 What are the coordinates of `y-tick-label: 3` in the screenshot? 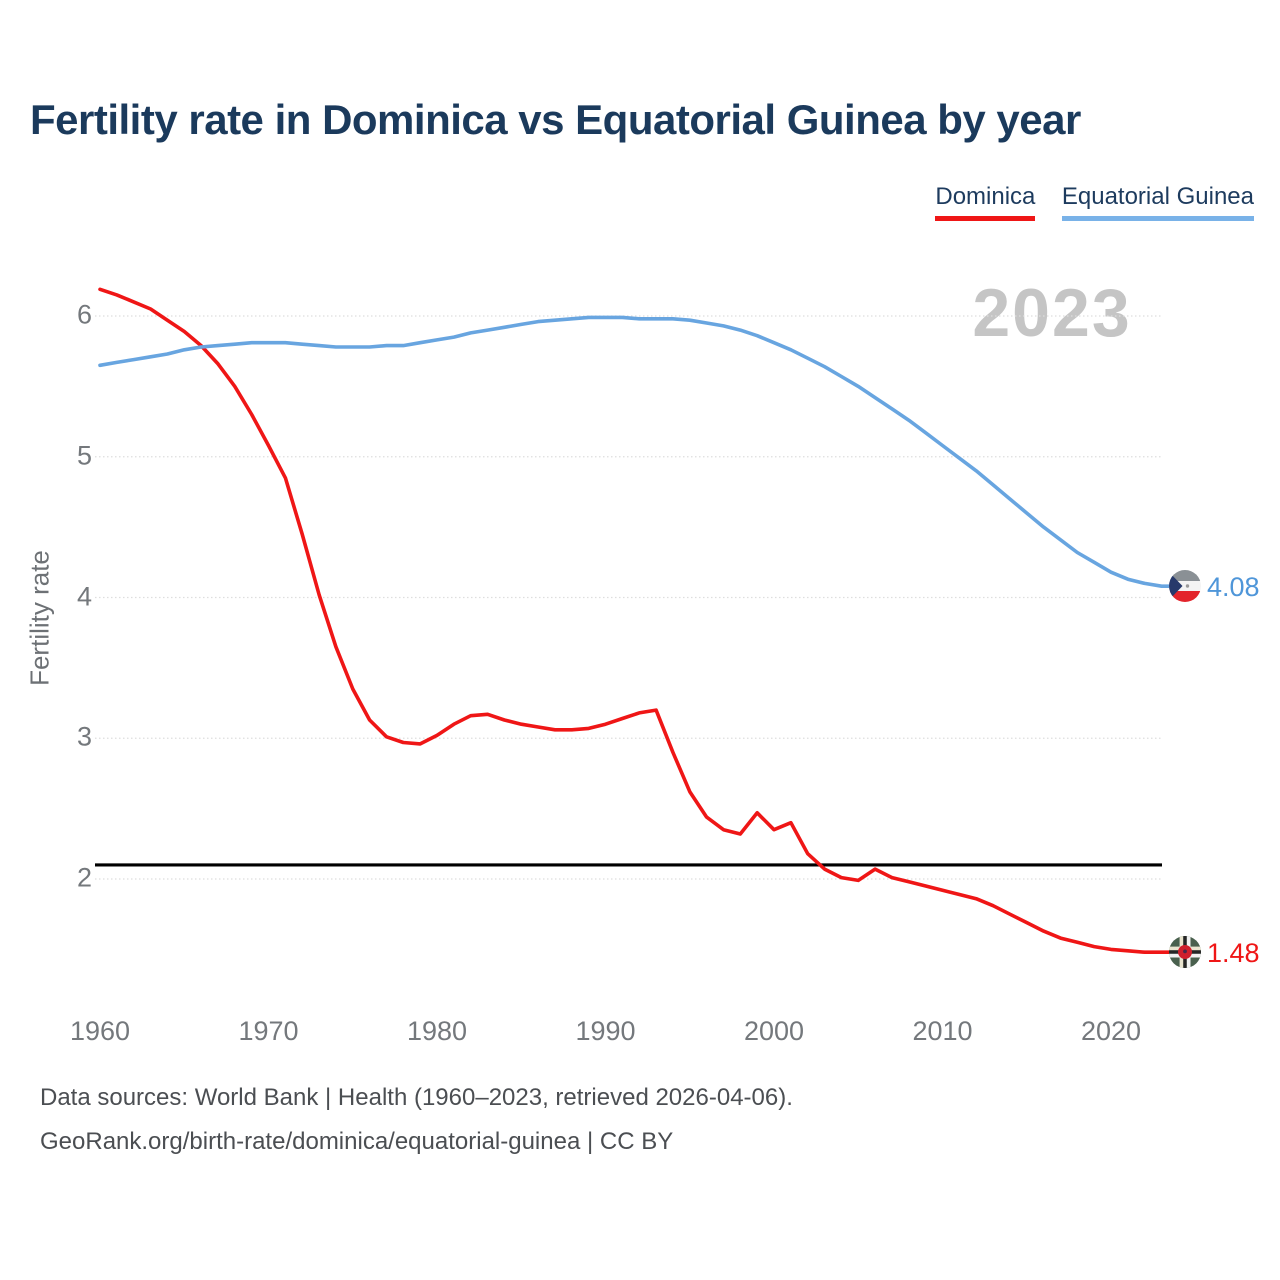 It's located at (84, 736).